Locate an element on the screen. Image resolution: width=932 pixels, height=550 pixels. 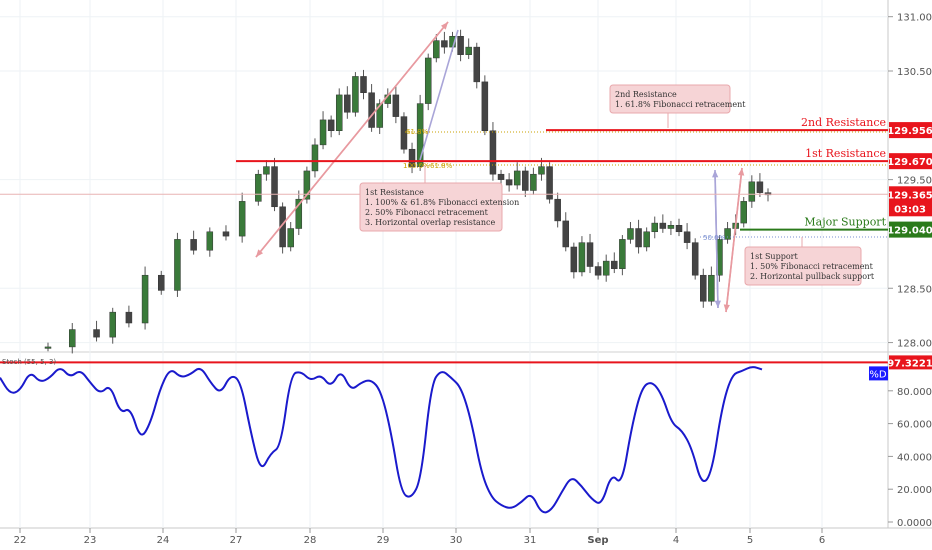
fib-label: 100.0% is located at coordinates (416, 166).